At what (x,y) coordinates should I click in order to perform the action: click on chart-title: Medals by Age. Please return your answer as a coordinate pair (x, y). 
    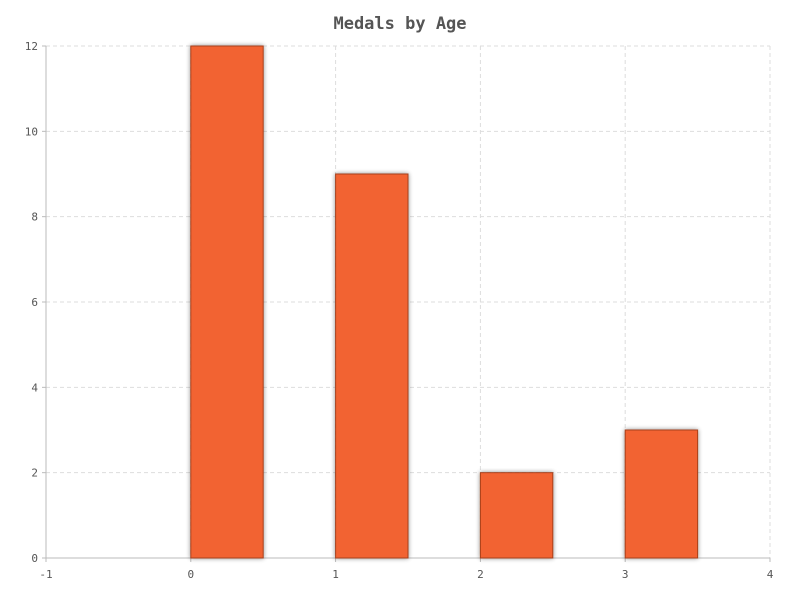
    Looking at the image, I should click on (400, 24).